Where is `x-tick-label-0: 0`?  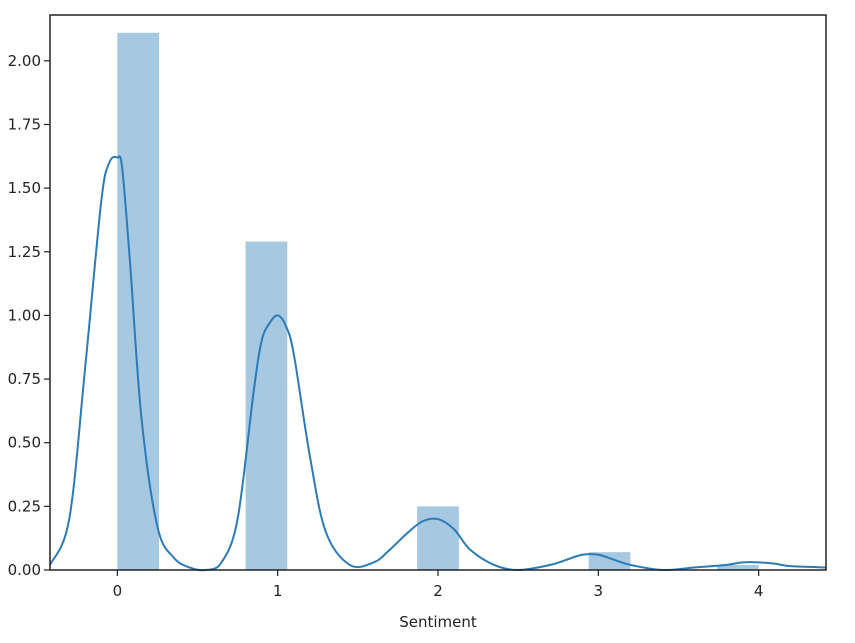 x-tick-label-0: 0 is located at coordinates (118, 591).